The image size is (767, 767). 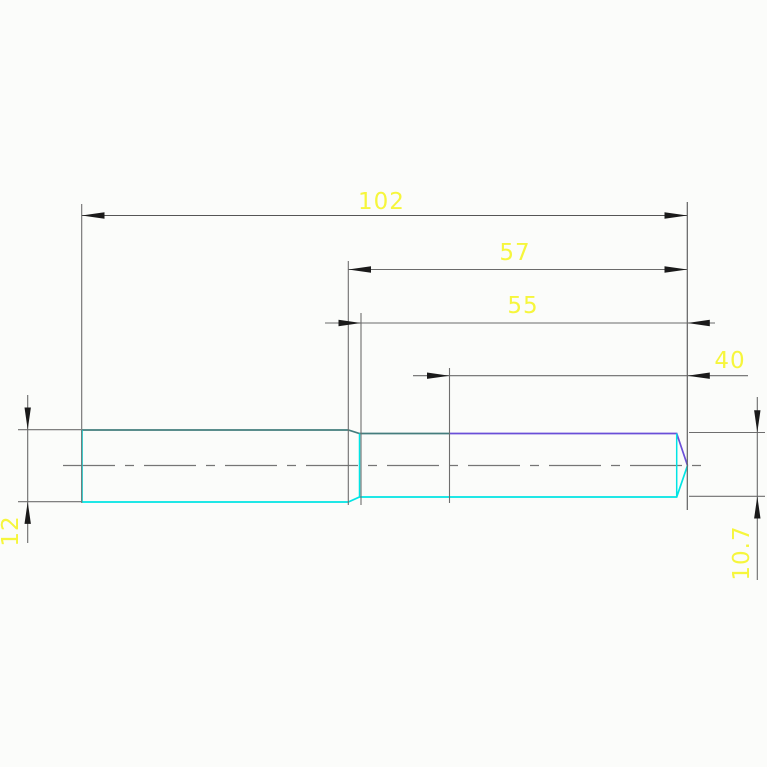 I want to click on dim-value-57: 57, so click(x=515, y=253).